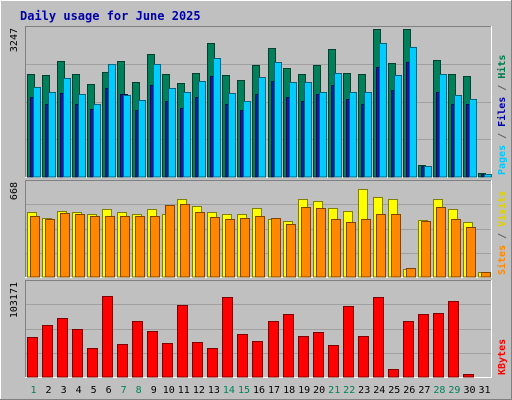 The width and height of the screenshot is (512, 400). What do you see at coordinates (409, 390) in the screenshot?
I see `day-label-26: 26` at bounding box center [409, 390].